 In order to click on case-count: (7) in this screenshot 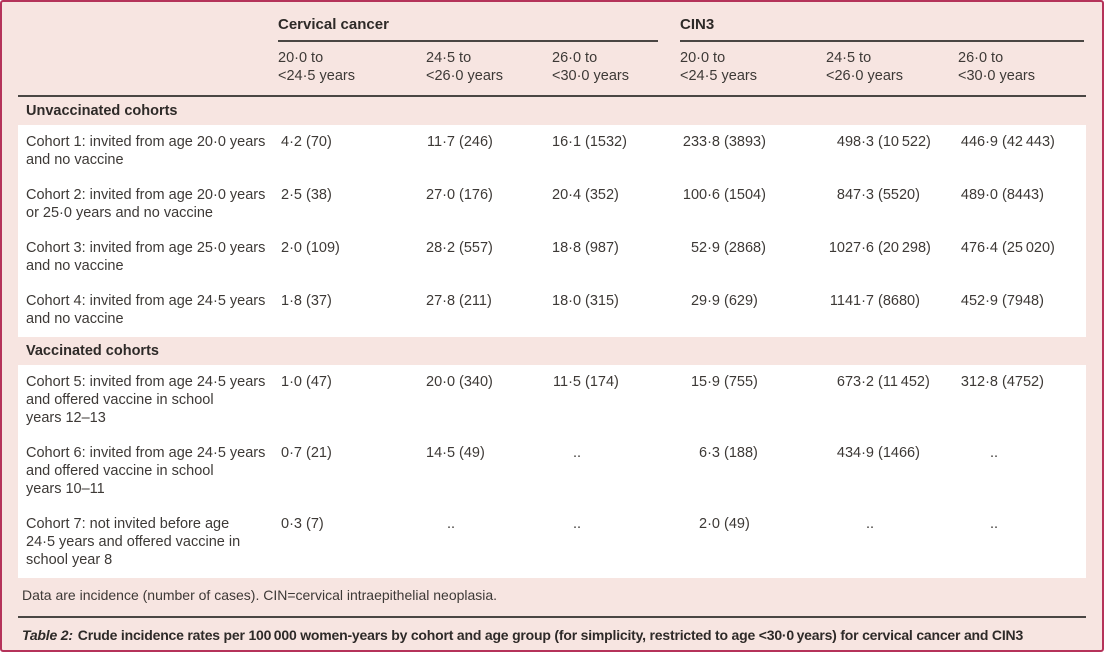, I will do `click(315, 524)`.